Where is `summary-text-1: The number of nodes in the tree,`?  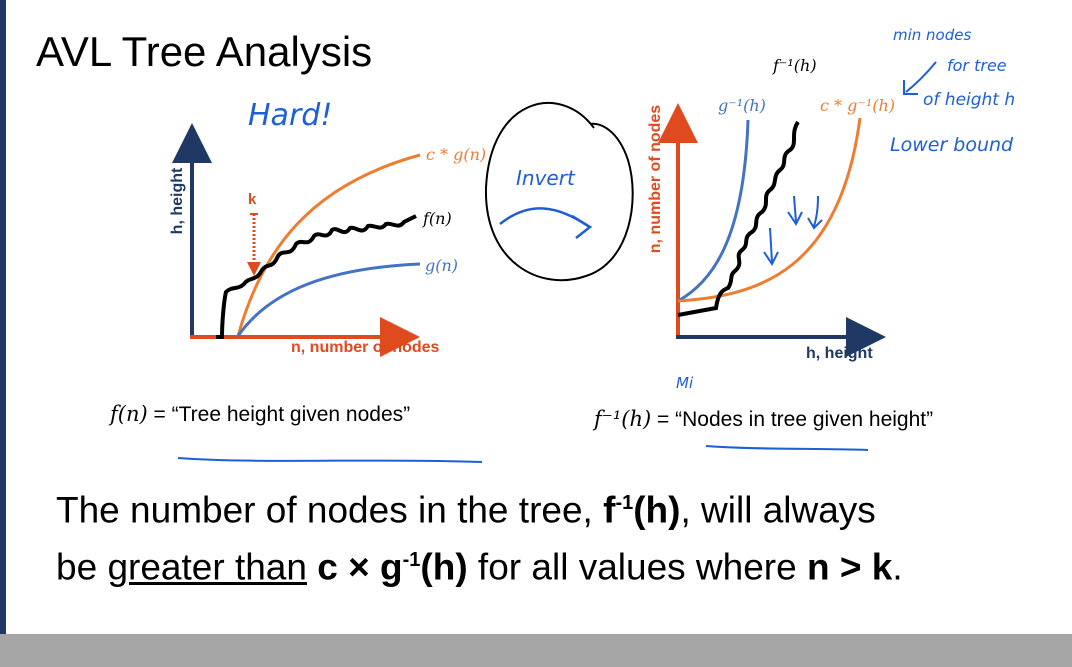 summary-text-1: The number of nodes in the tree, is located at coordinates (330, 510).